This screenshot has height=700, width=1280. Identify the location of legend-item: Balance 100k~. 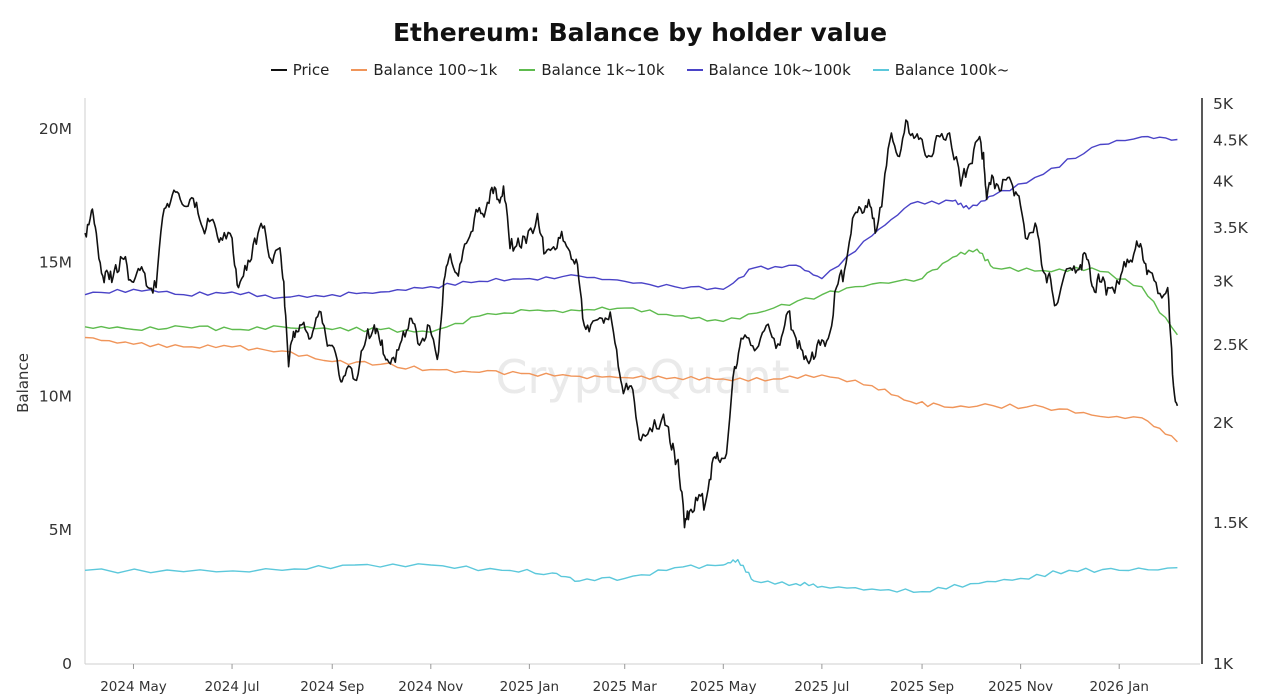
(941, 70).